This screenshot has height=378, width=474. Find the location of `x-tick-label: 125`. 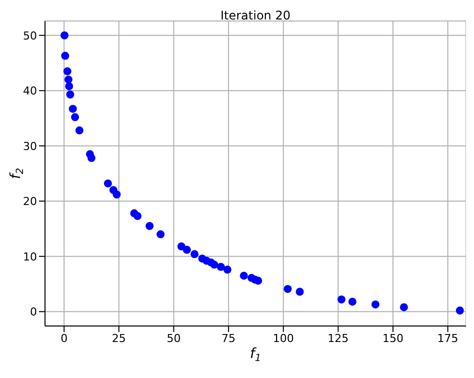

x-tick-label: 125 is located at coordinates (338, 338).